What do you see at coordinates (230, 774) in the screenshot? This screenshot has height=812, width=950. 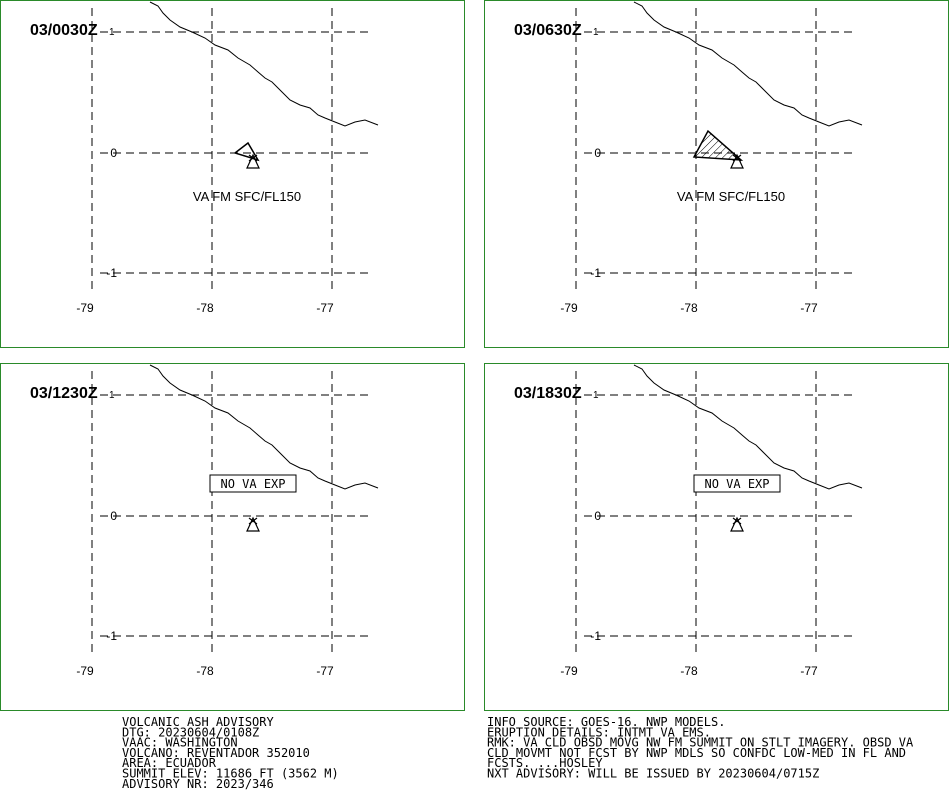 I see `advisory-line: SUMMIT ELEV: 11686 FT (3562 M)` at bounding box center [230, 774].